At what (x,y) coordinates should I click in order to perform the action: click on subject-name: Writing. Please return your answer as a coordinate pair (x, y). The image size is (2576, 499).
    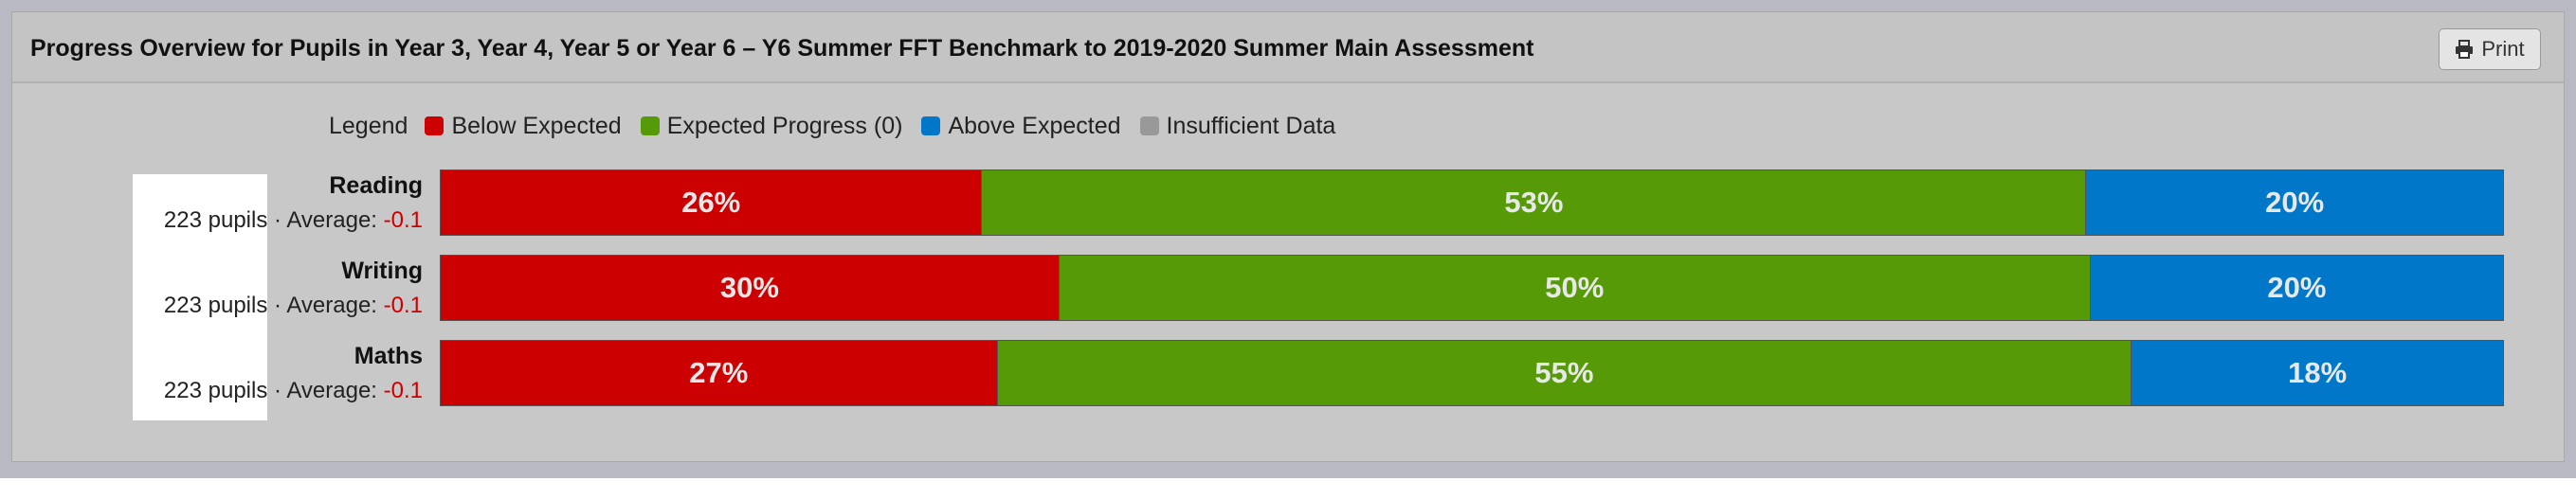
    Looking at the image, I should click on (382, 271).